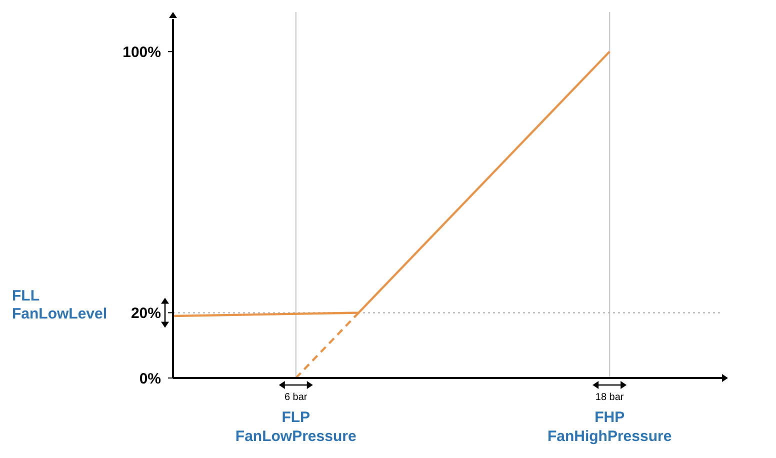 The image size is (776, 458). I want to click on text: FHP, so click(609, 417).